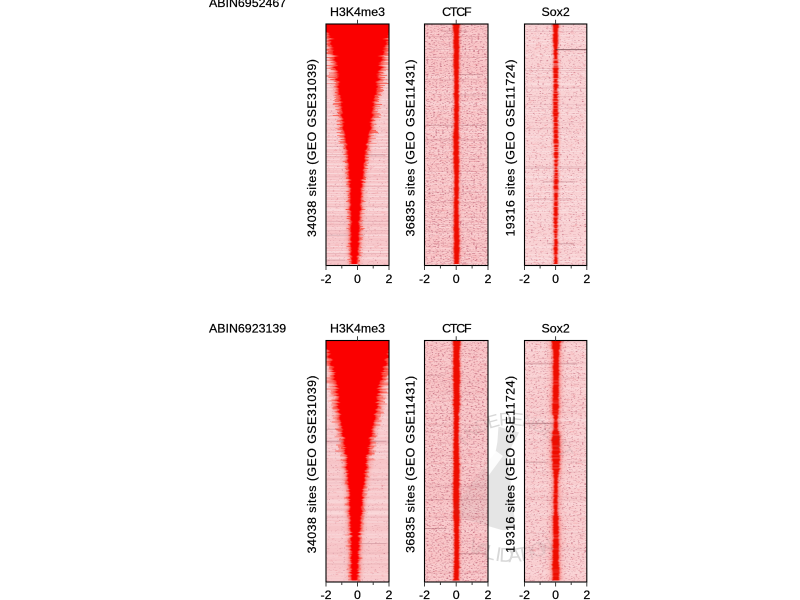  Describe the element at coordinates (514, 555) in the screenshot. I see `svg-text: A` at that location.